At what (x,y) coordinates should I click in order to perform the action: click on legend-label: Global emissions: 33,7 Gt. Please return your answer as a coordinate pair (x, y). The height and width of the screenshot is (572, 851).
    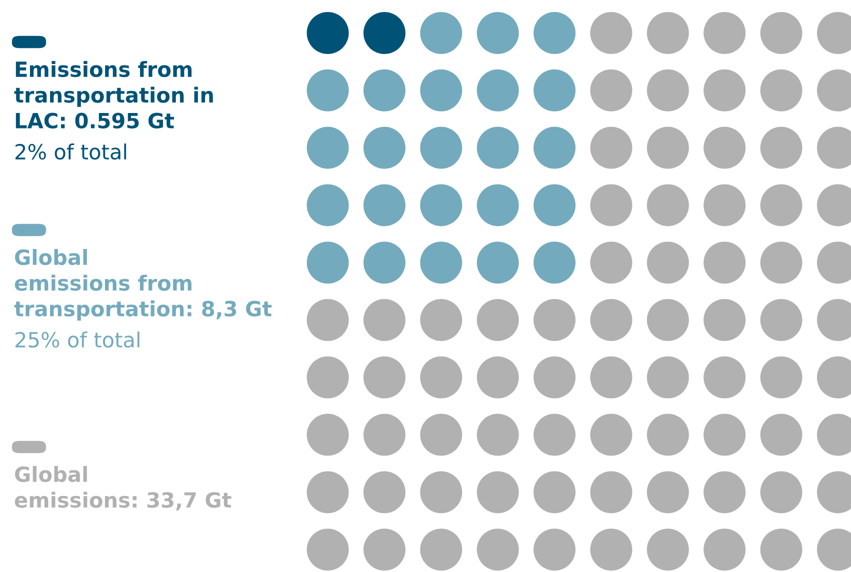
    Looking at the image, I should click on (123, 488).